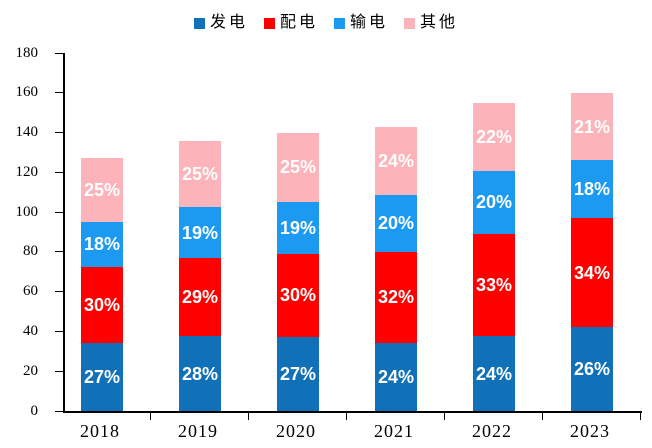 This screenshot has height=448, width=652. What do you see at coordinates (27, 171) in the screenshot?
I see `y-axis-tick-label: 120` at bounding box center [27, 171].